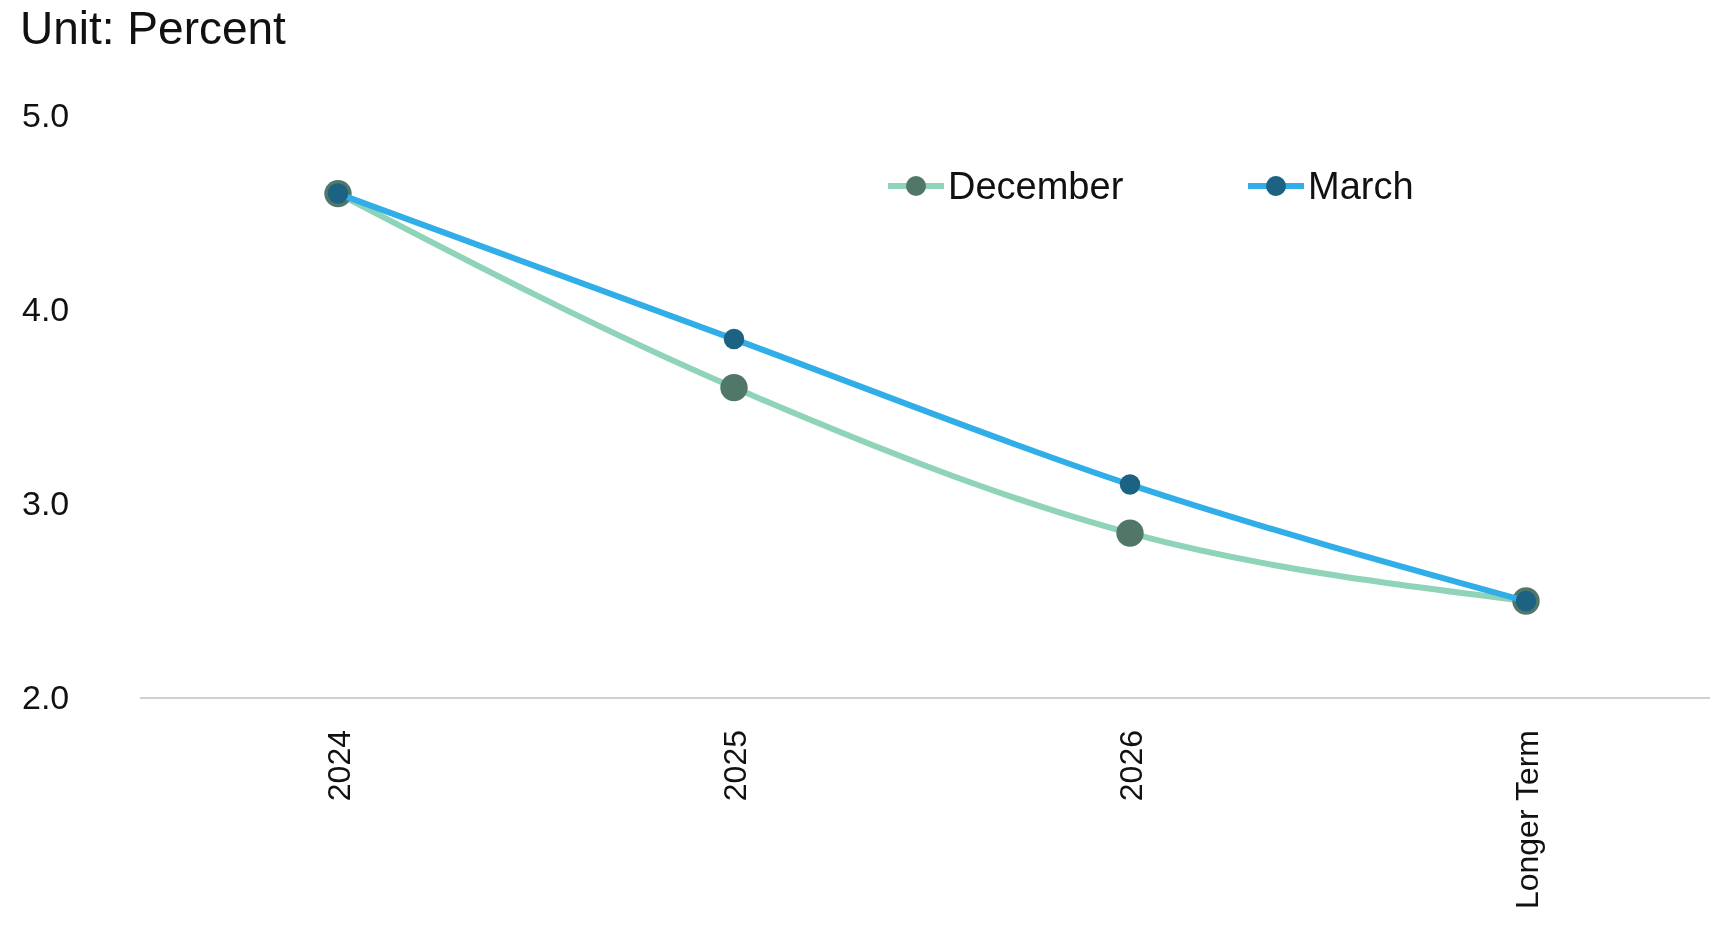  I want to click on x-tick-label: 2024, so click(338, 766).